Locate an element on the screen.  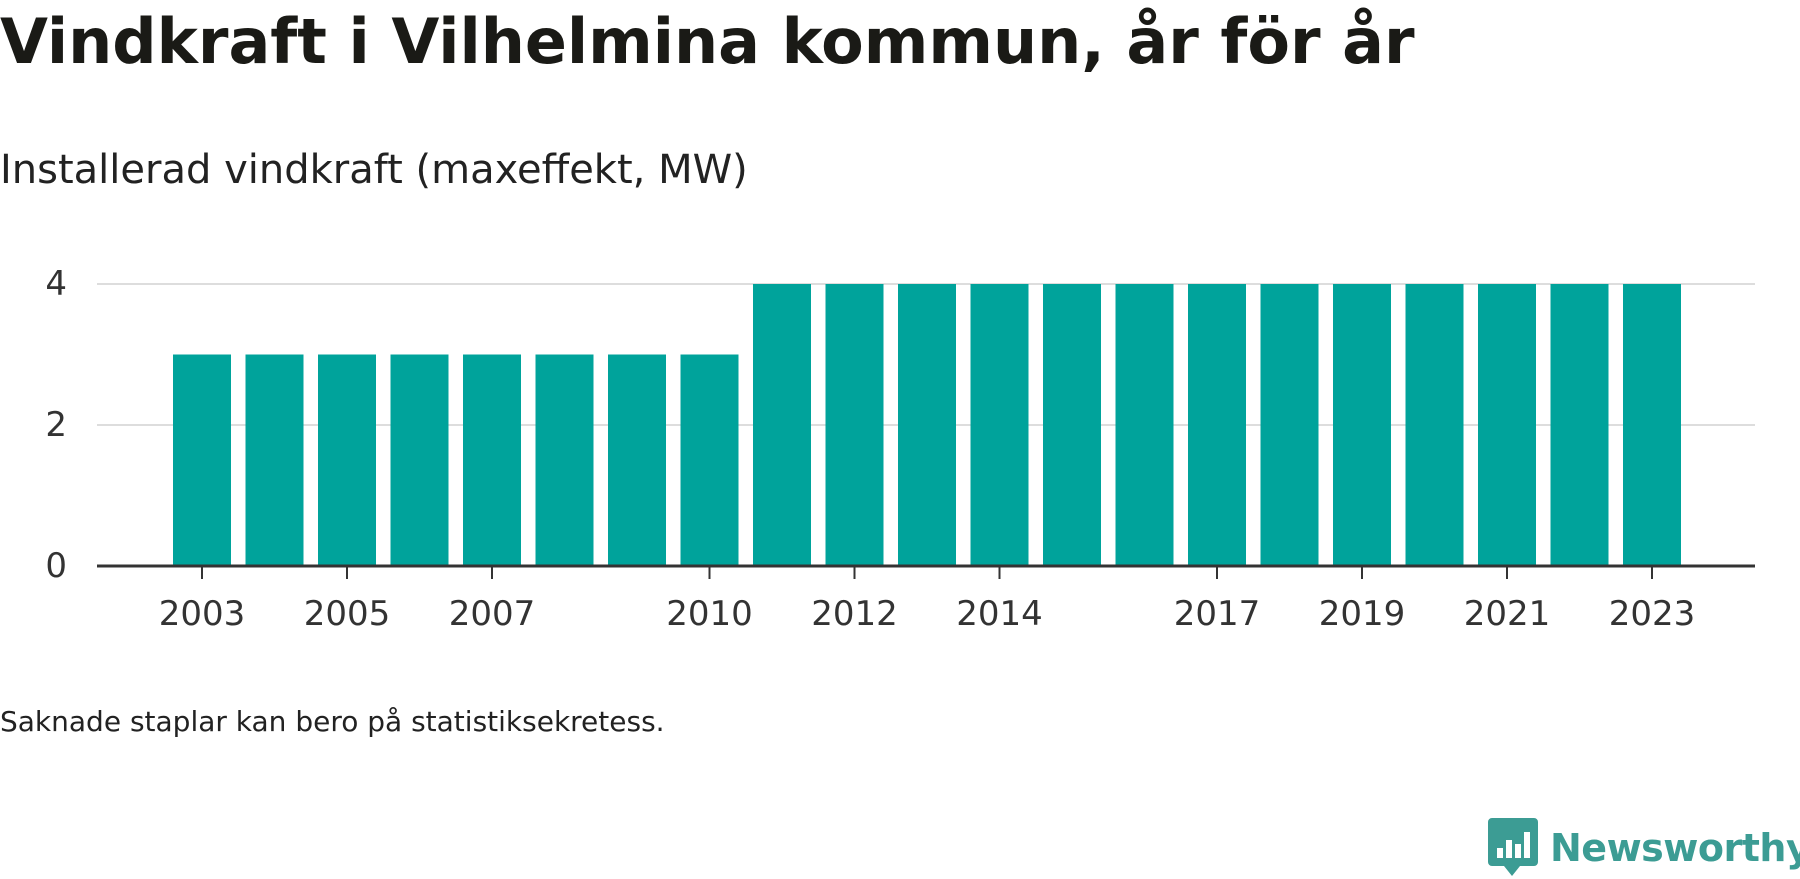
bar-2015 is located at coordinates (1072, 425).